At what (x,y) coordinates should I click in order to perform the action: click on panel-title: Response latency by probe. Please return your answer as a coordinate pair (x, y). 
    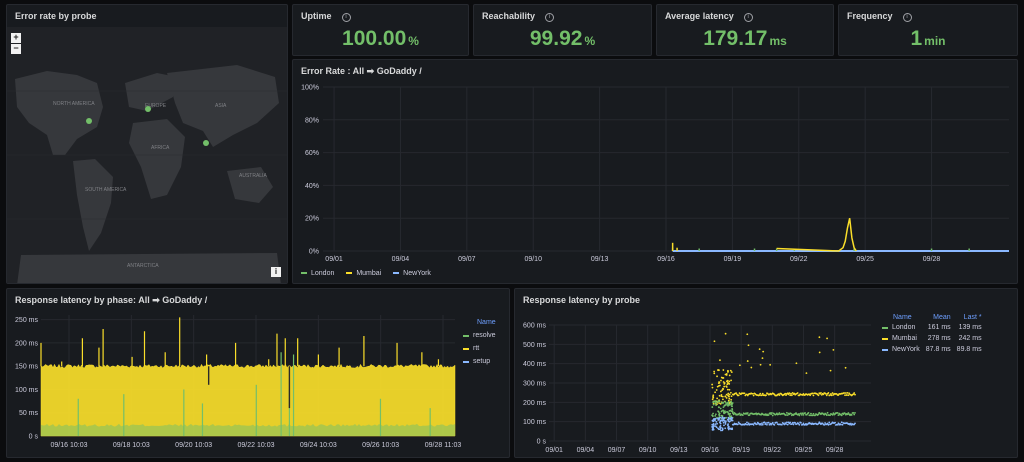
    Looking at the image, I should click on (582, 300).